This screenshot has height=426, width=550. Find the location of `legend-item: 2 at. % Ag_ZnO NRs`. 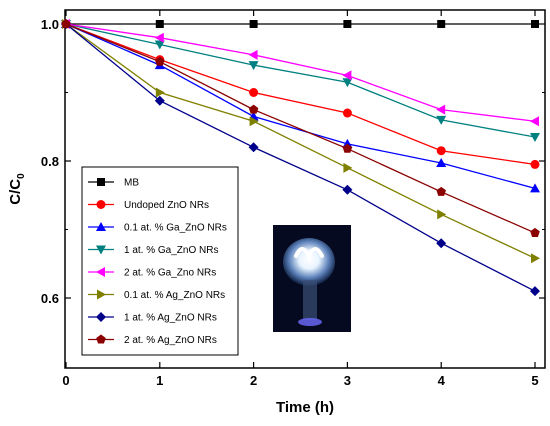

legend-item: 2 at. % Ag_ZnO NRs is located at coordinates (152, 340).